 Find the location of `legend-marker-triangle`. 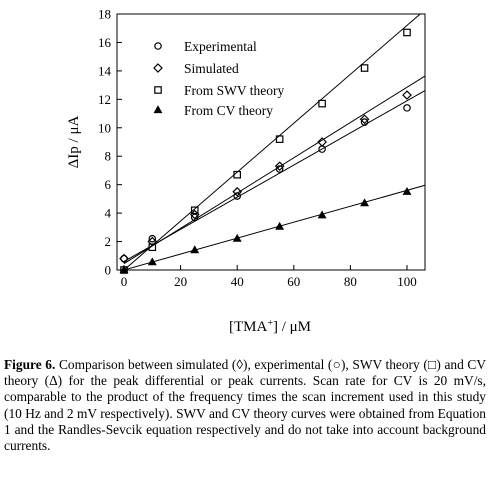

legend-marker-triangle is located at coordinates (158, 109).